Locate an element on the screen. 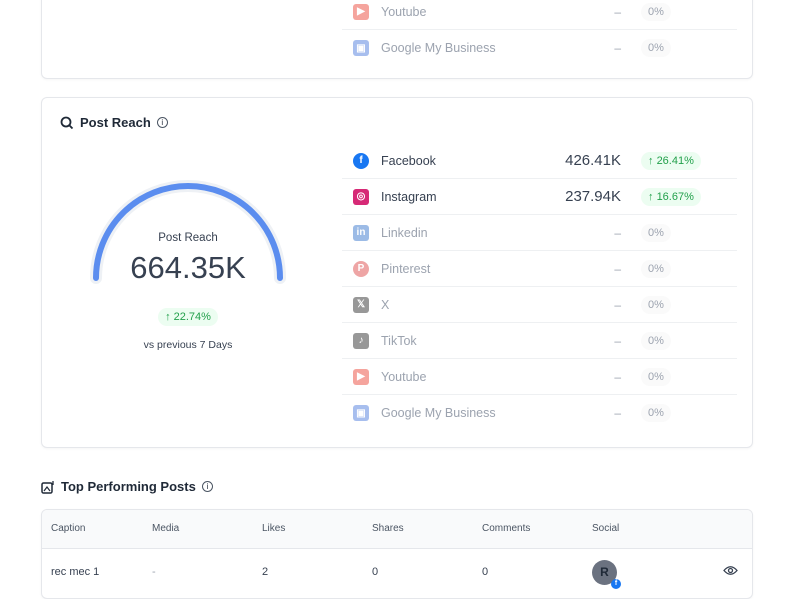 This screenshot has height=599, width=785. comments-cell: 0 is located at coordinates (485, 572).